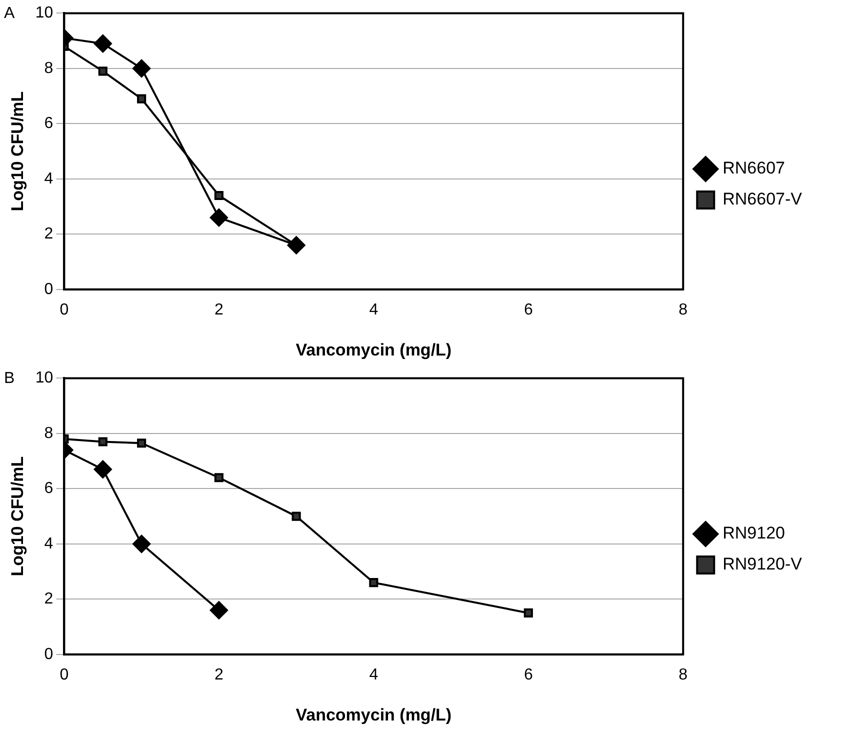 The height and width of the screenshot is (739, 852). What do you see at coordinates (754, 168) in the screenshot?
I see `legend-label: RN6607` at bounding box center [754, 168].